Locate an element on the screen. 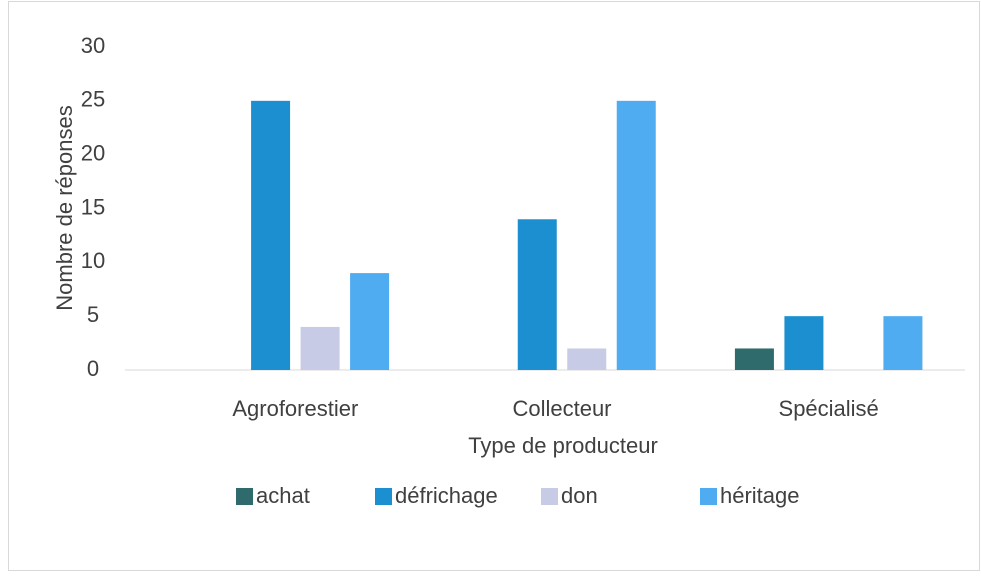 This screenshot has height=577, width=981. legend-label: défrichage is located at coordinates (446, 495).